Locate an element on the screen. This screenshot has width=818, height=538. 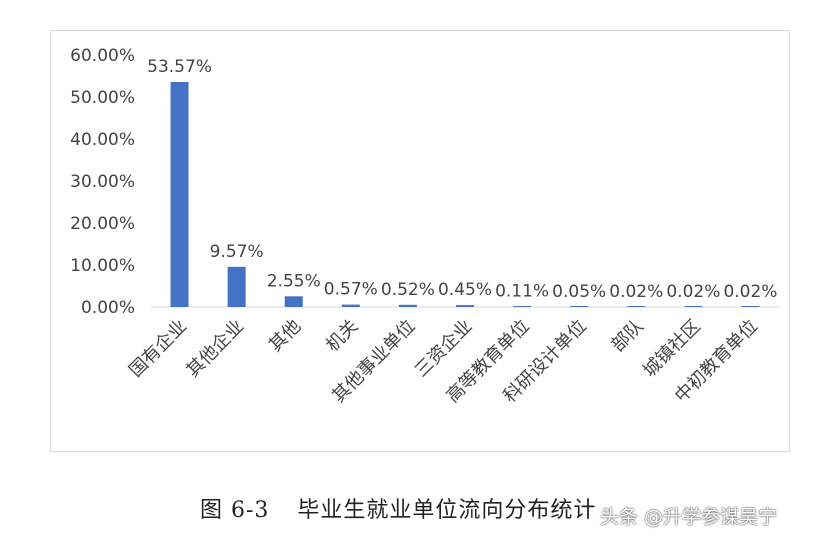
y-tick-label: 0.00% is located at coordinates (108, 308).